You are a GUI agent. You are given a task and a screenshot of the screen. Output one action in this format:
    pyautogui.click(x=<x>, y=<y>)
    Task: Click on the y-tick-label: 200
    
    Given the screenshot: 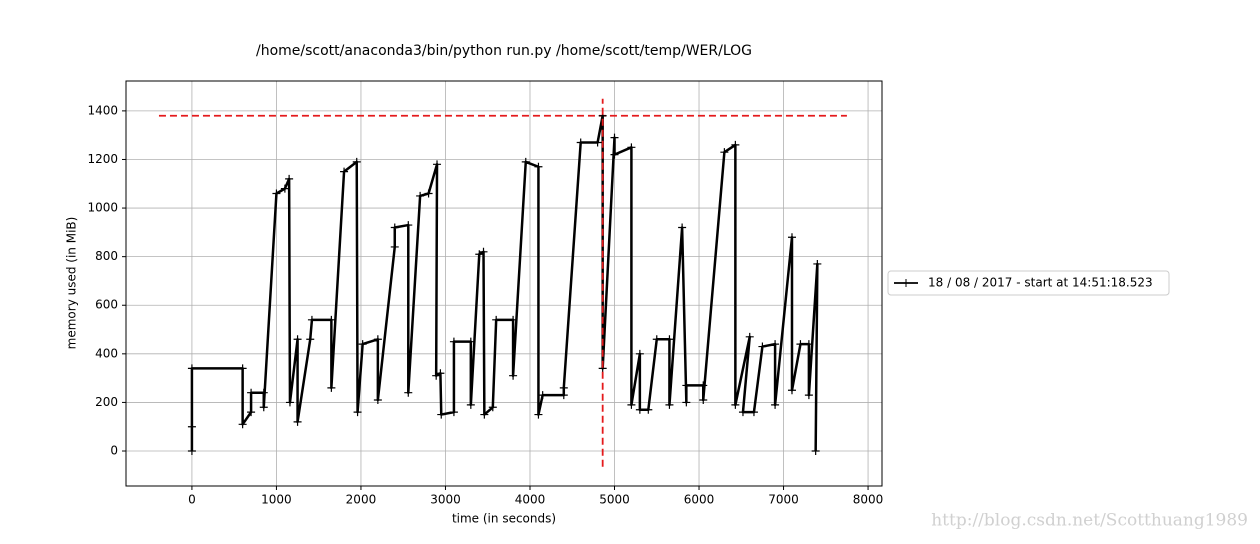 What is the action you would take?
    pyautogui.click(x=106, y=402)
    